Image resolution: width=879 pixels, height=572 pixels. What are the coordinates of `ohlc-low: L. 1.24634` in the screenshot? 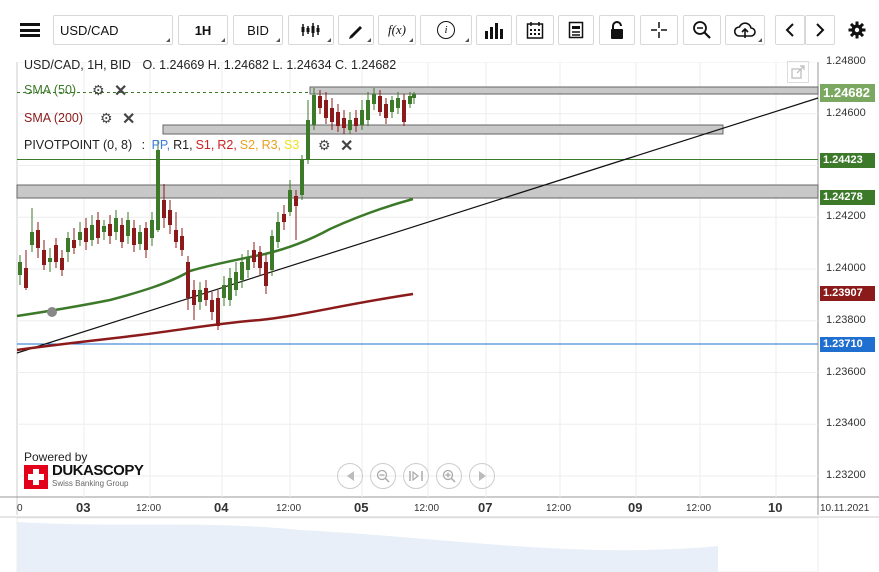 It's located at (302, 65).